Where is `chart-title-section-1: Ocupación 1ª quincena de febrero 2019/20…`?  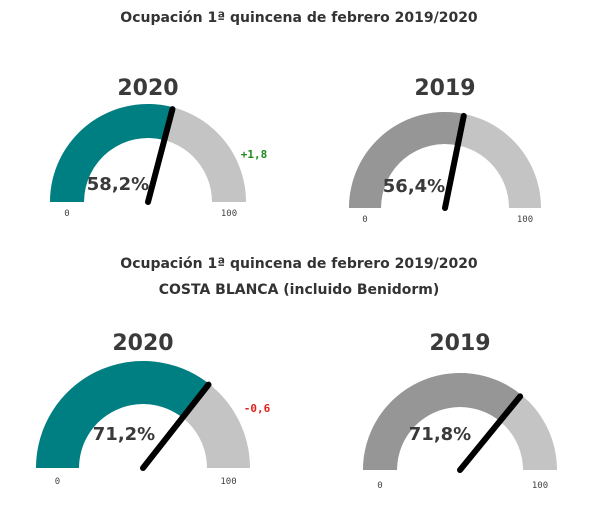
chart-title-section-1: Ocupación 1ª quincena de febrero 2019/20… is located at coordinates (299, 18).